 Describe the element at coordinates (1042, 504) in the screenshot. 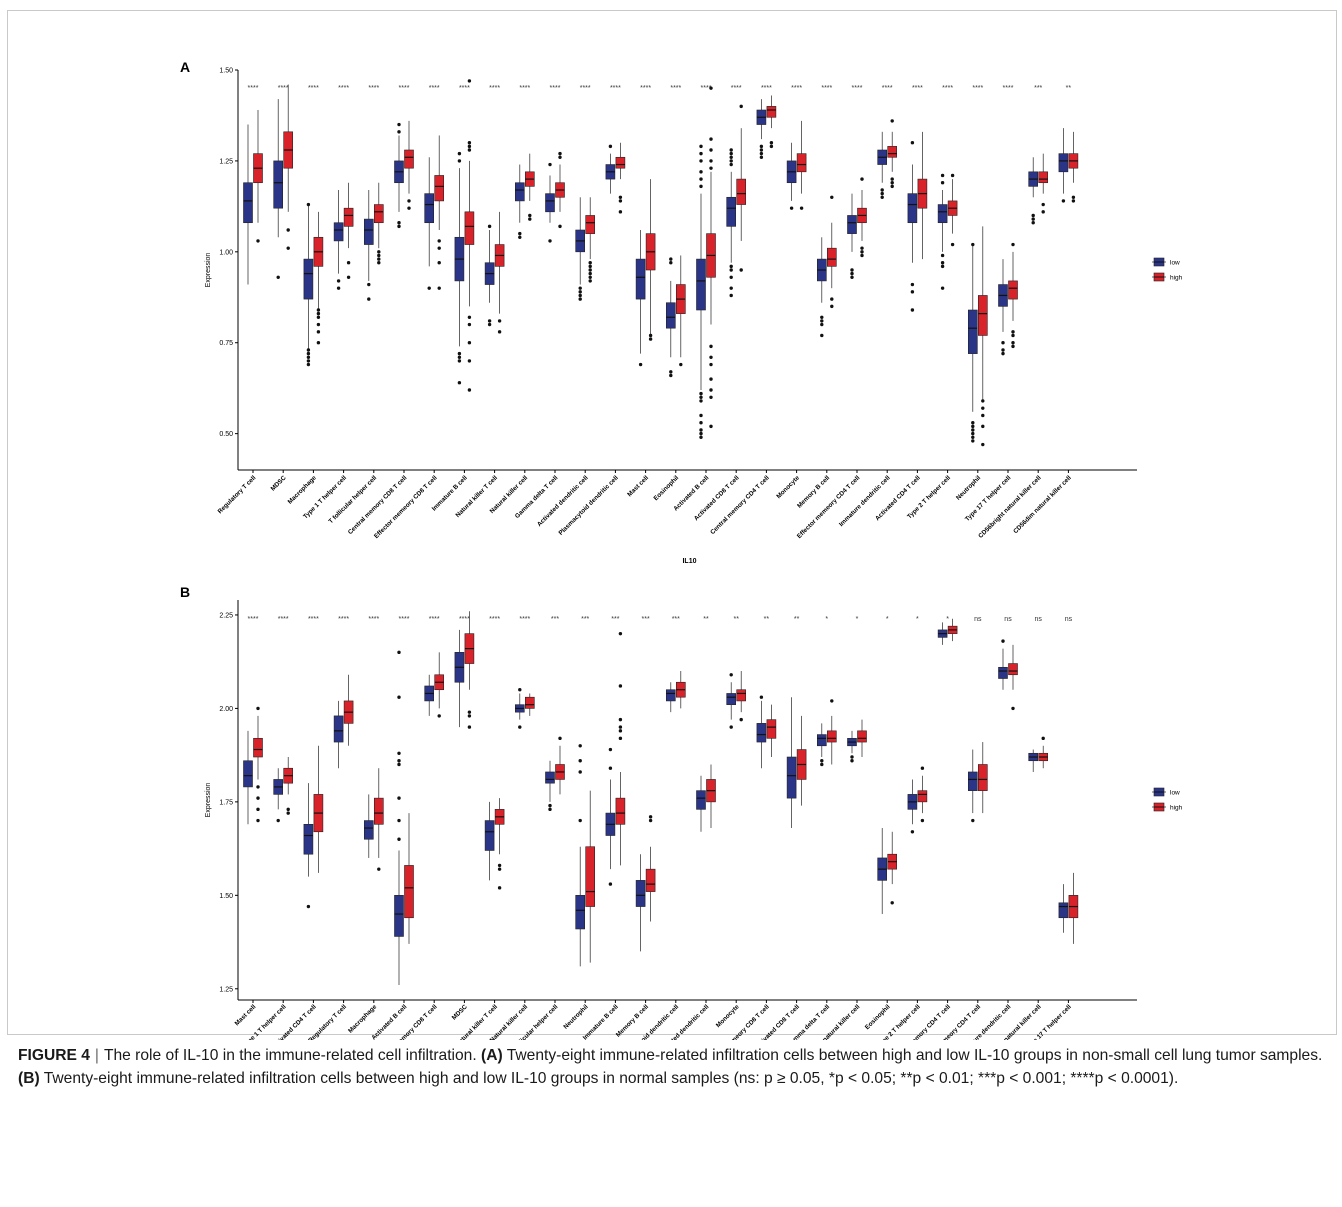

I see `x-tick-label: CD56dim natural killer cell` at that location.